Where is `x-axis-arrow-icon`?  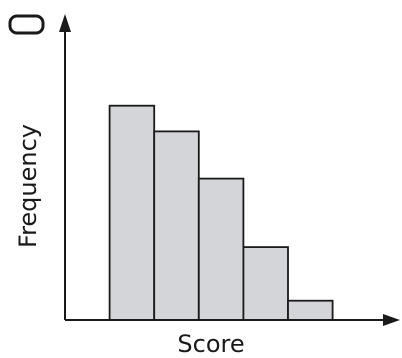 x-axis-arrow-icon is located at coordinates (391, 320).